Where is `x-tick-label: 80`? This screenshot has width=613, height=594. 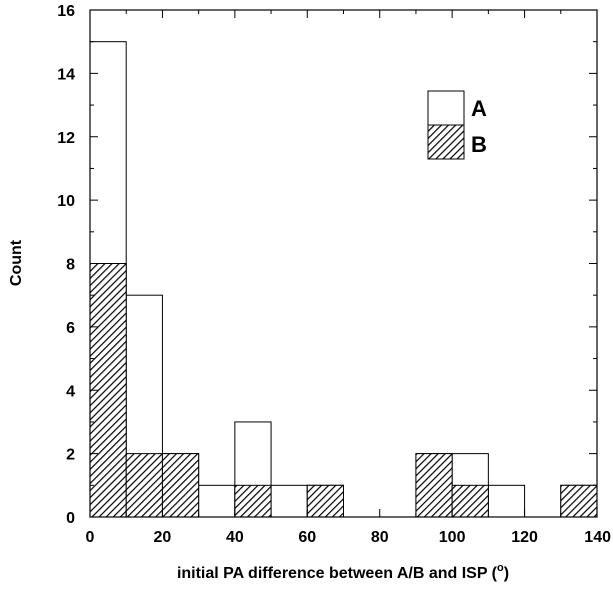 x-tick-label: 80 is located at coordinates (380, 537).